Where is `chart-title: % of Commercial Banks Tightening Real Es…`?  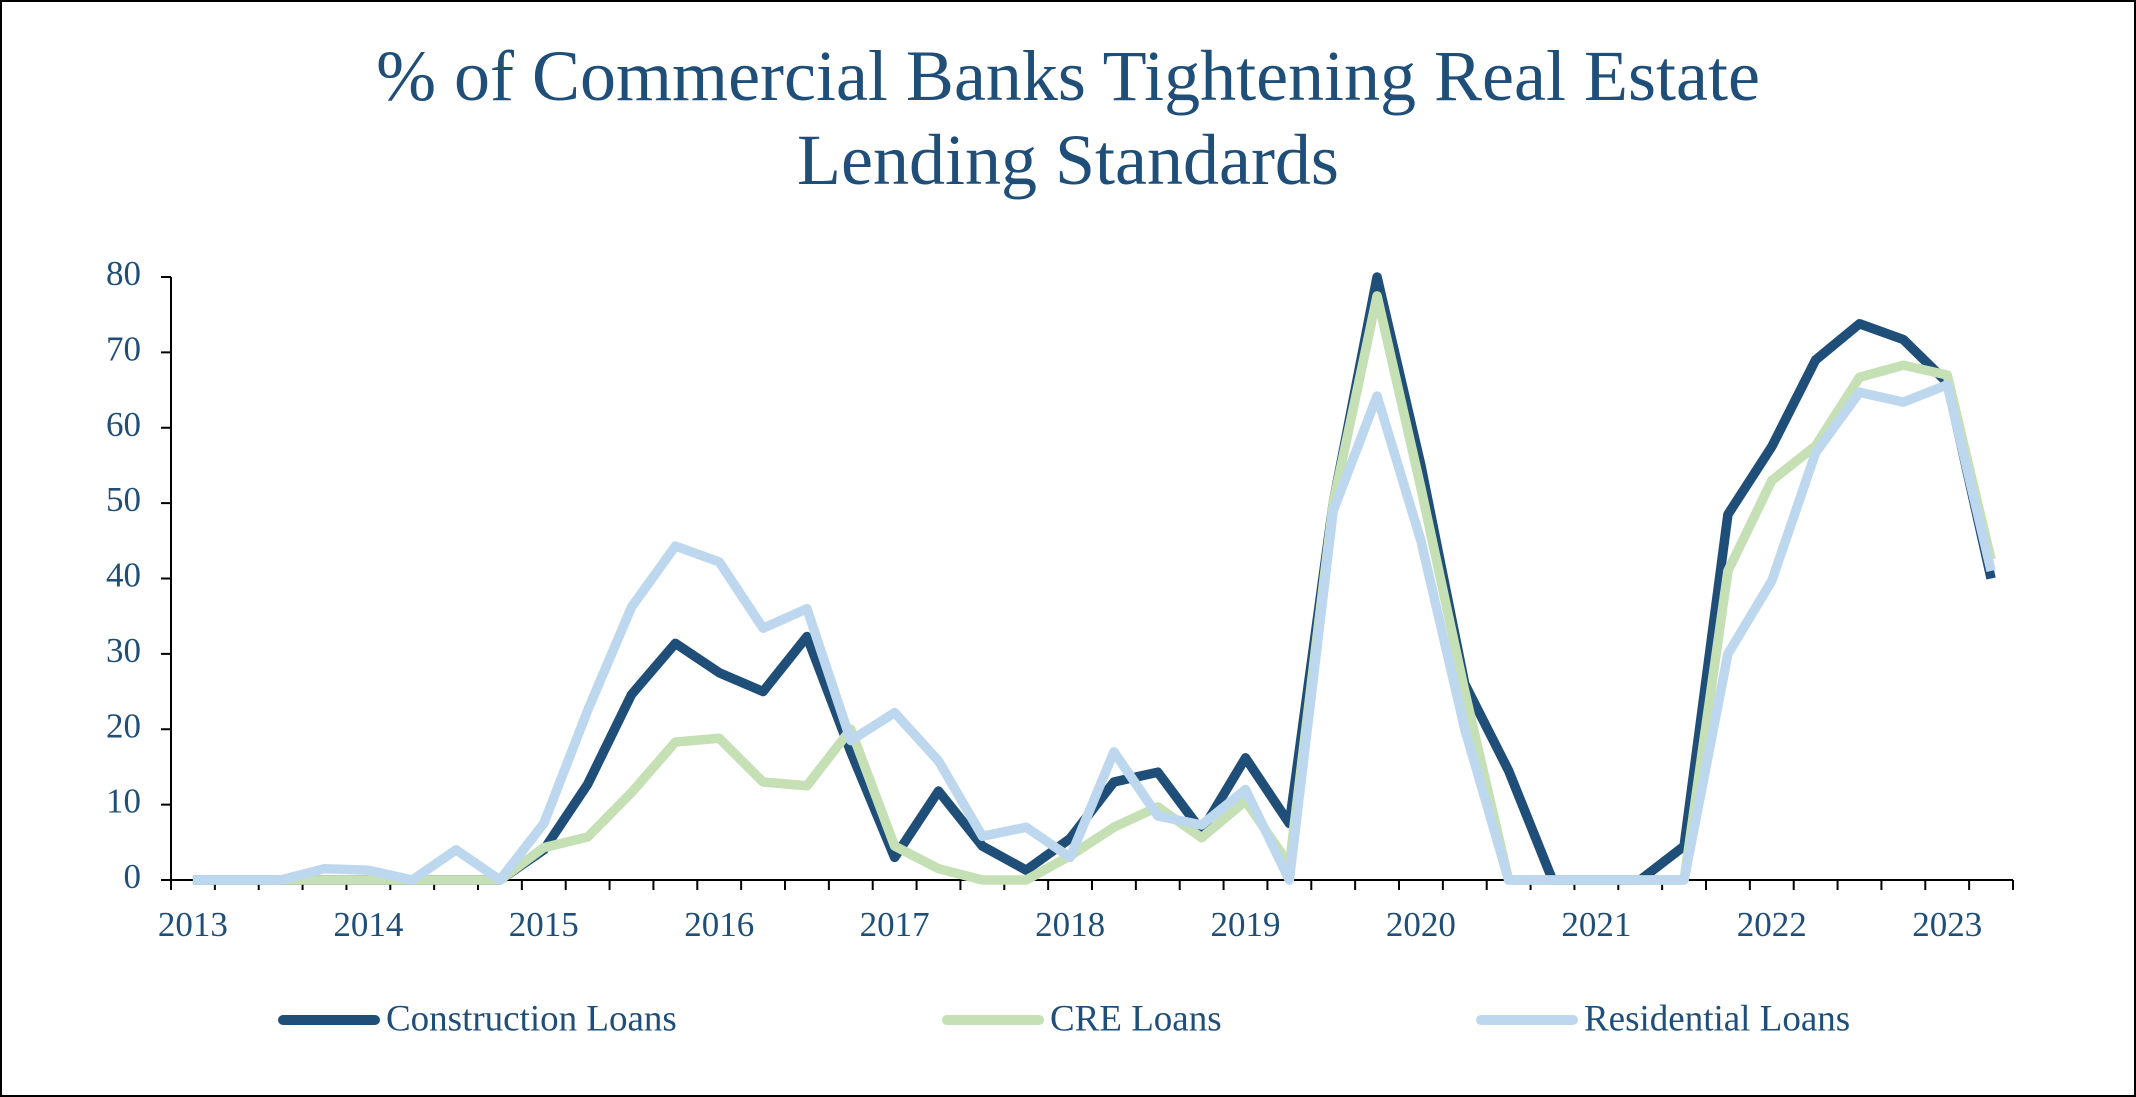 chart-title: % of Commercial Banks Tightening Real Es… is located at coordinates (1068, 118).